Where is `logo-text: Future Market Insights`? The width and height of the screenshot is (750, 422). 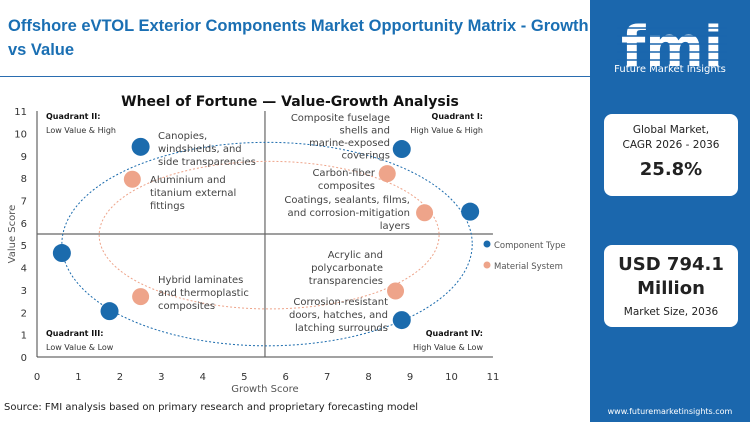
logo-text: Future Market Insights is located at coordinates (670, 69).